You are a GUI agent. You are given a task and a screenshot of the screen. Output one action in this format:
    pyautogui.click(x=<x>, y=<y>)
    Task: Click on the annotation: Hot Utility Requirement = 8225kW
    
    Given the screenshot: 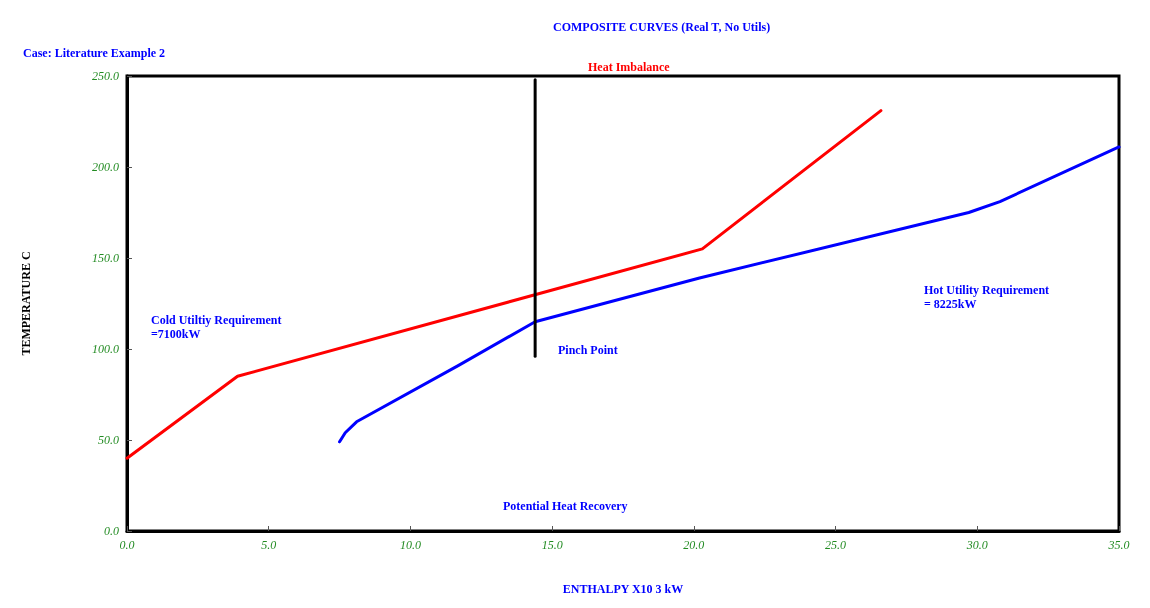 What is the action you would take?
    pyautogui.click(x=987, y=297)
    